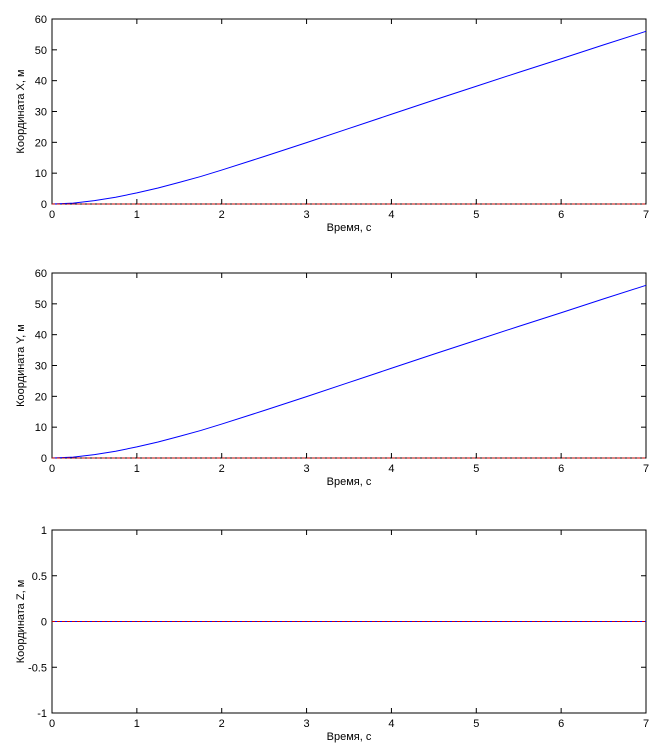 The height and width of the screenshot is (755, 663). What do you see at coordinates (21, 365) in the screenshot?
I see `y-axis-label: Координата Y, м` at bounding box center [21, 365].